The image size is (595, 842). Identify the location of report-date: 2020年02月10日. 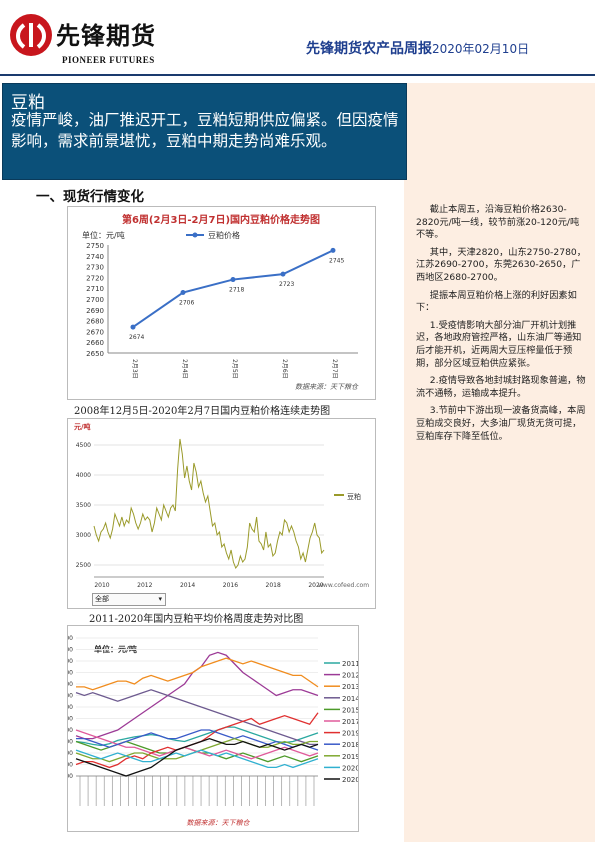
(481, 49).